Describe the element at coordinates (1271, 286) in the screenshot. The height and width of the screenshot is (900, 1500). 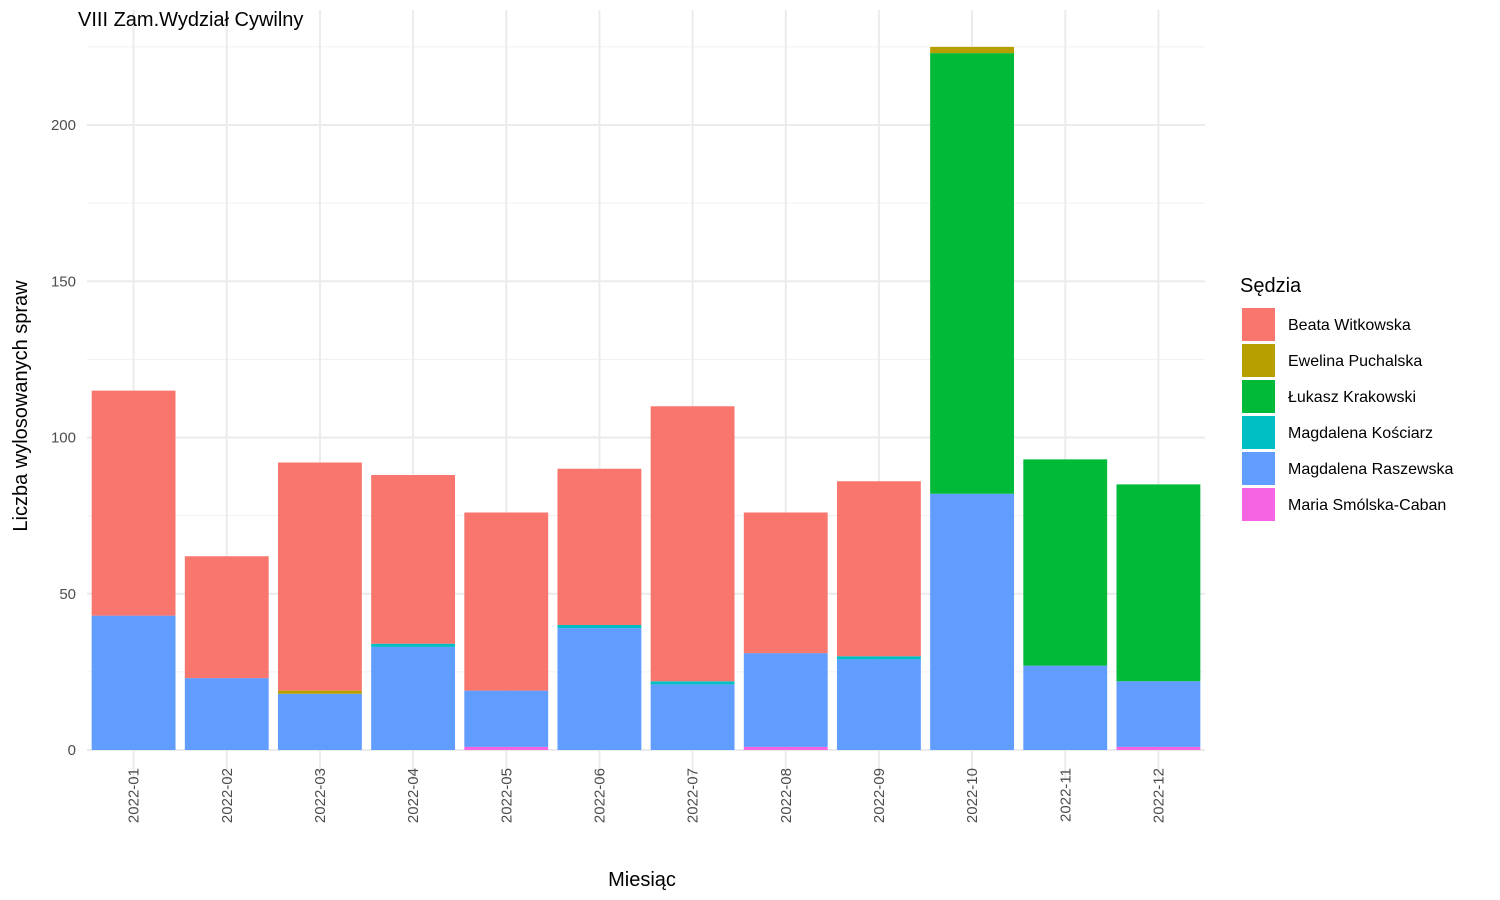
I see `legend-title: Sędzia` at that location.